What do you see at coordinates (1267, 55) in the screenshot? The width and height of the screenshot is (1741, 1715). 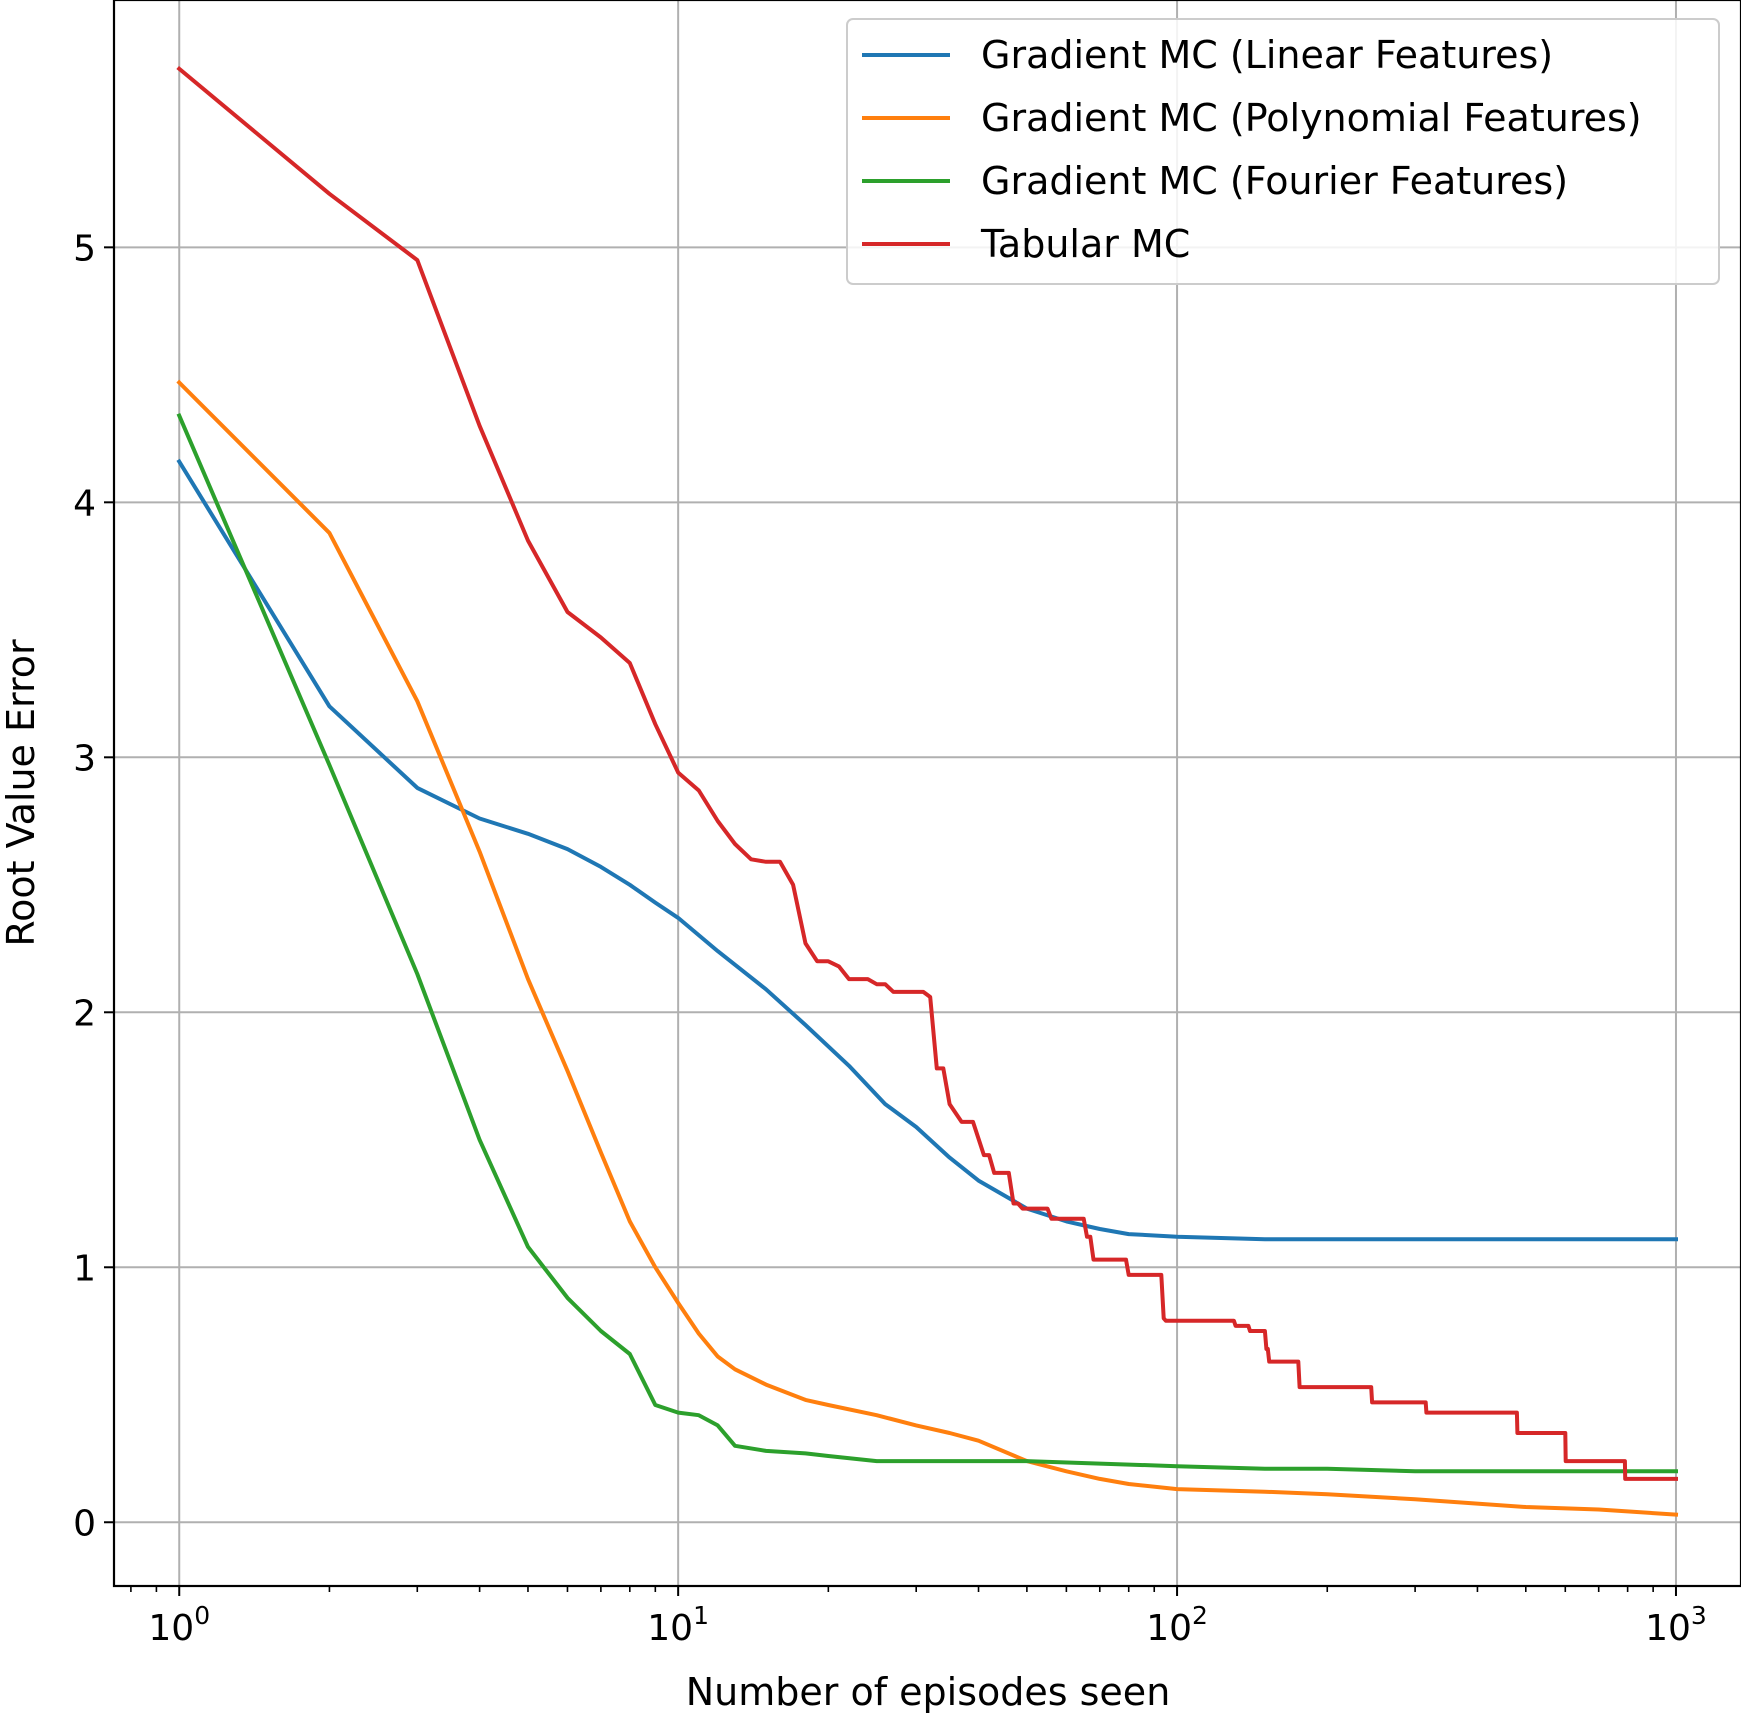 I see `legend-label-1: Gradient MC (Linear Features)` at bounding box center [1267, 55].